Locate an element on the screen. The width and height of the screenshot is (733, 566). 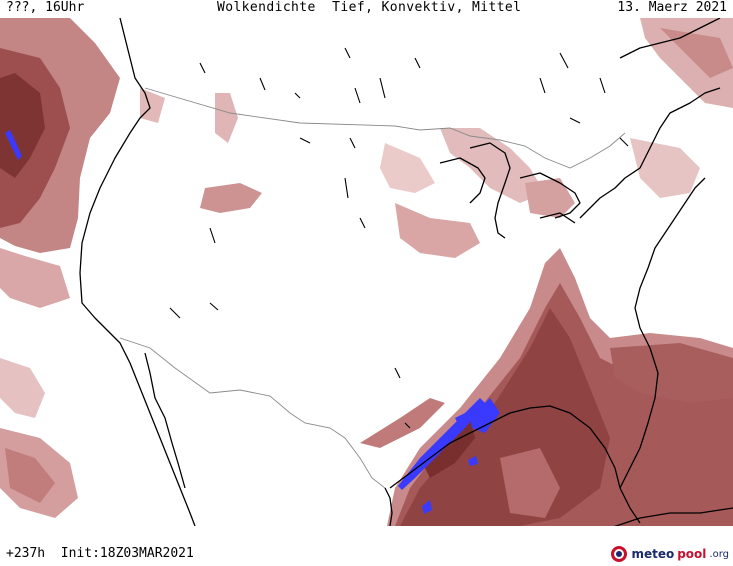
forecast-date: 13. Maerz 2021 is located at coordinates (672, 7).